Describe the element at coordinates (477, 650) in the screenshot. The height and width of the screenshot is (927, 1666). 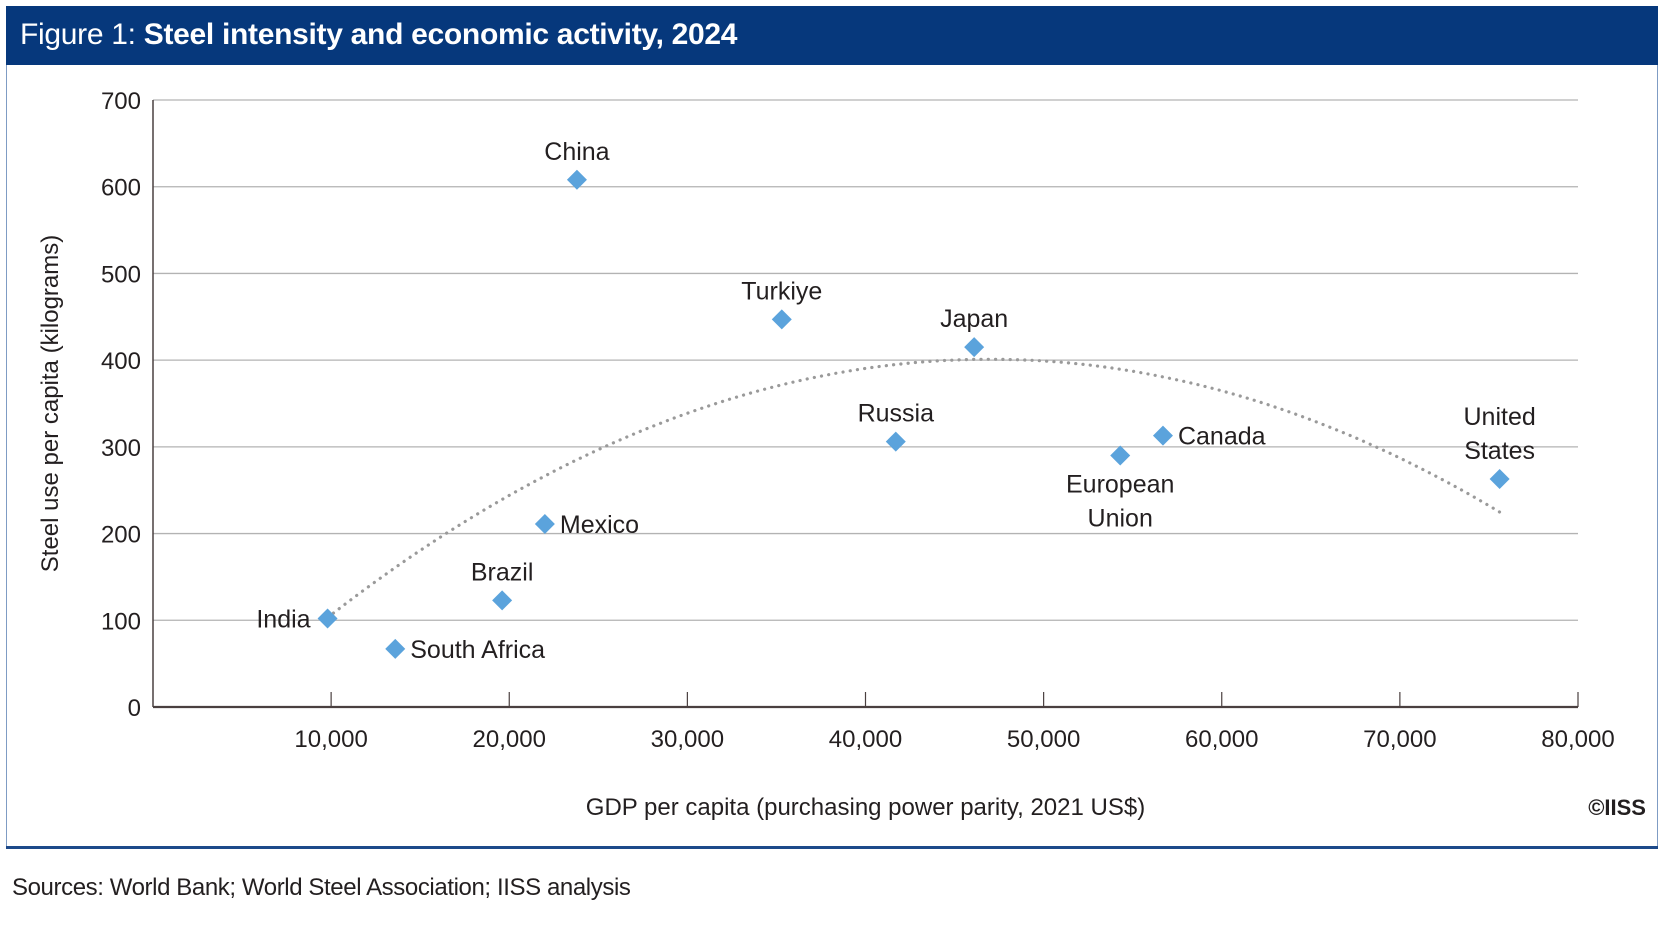
I see `point-label-south-africa: South Africa` at that location.